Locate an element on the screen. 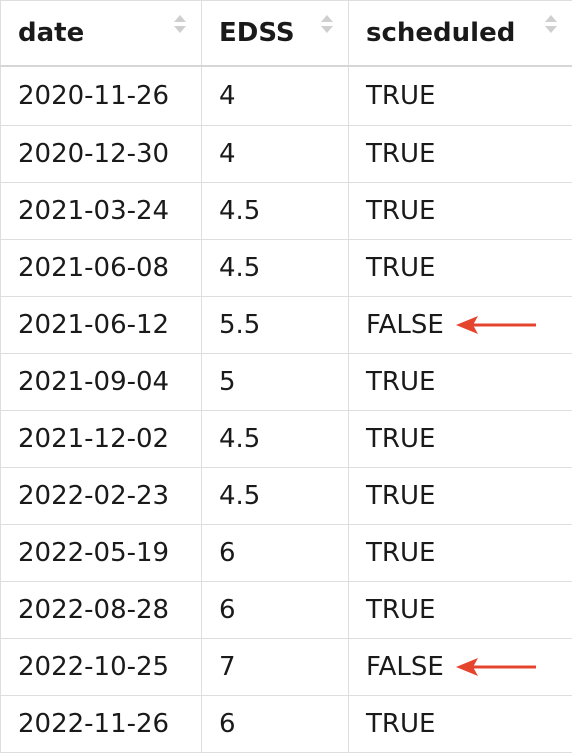  table-row: 2021-06-12 5.5 FALSE is located at coordinates (286, 325).